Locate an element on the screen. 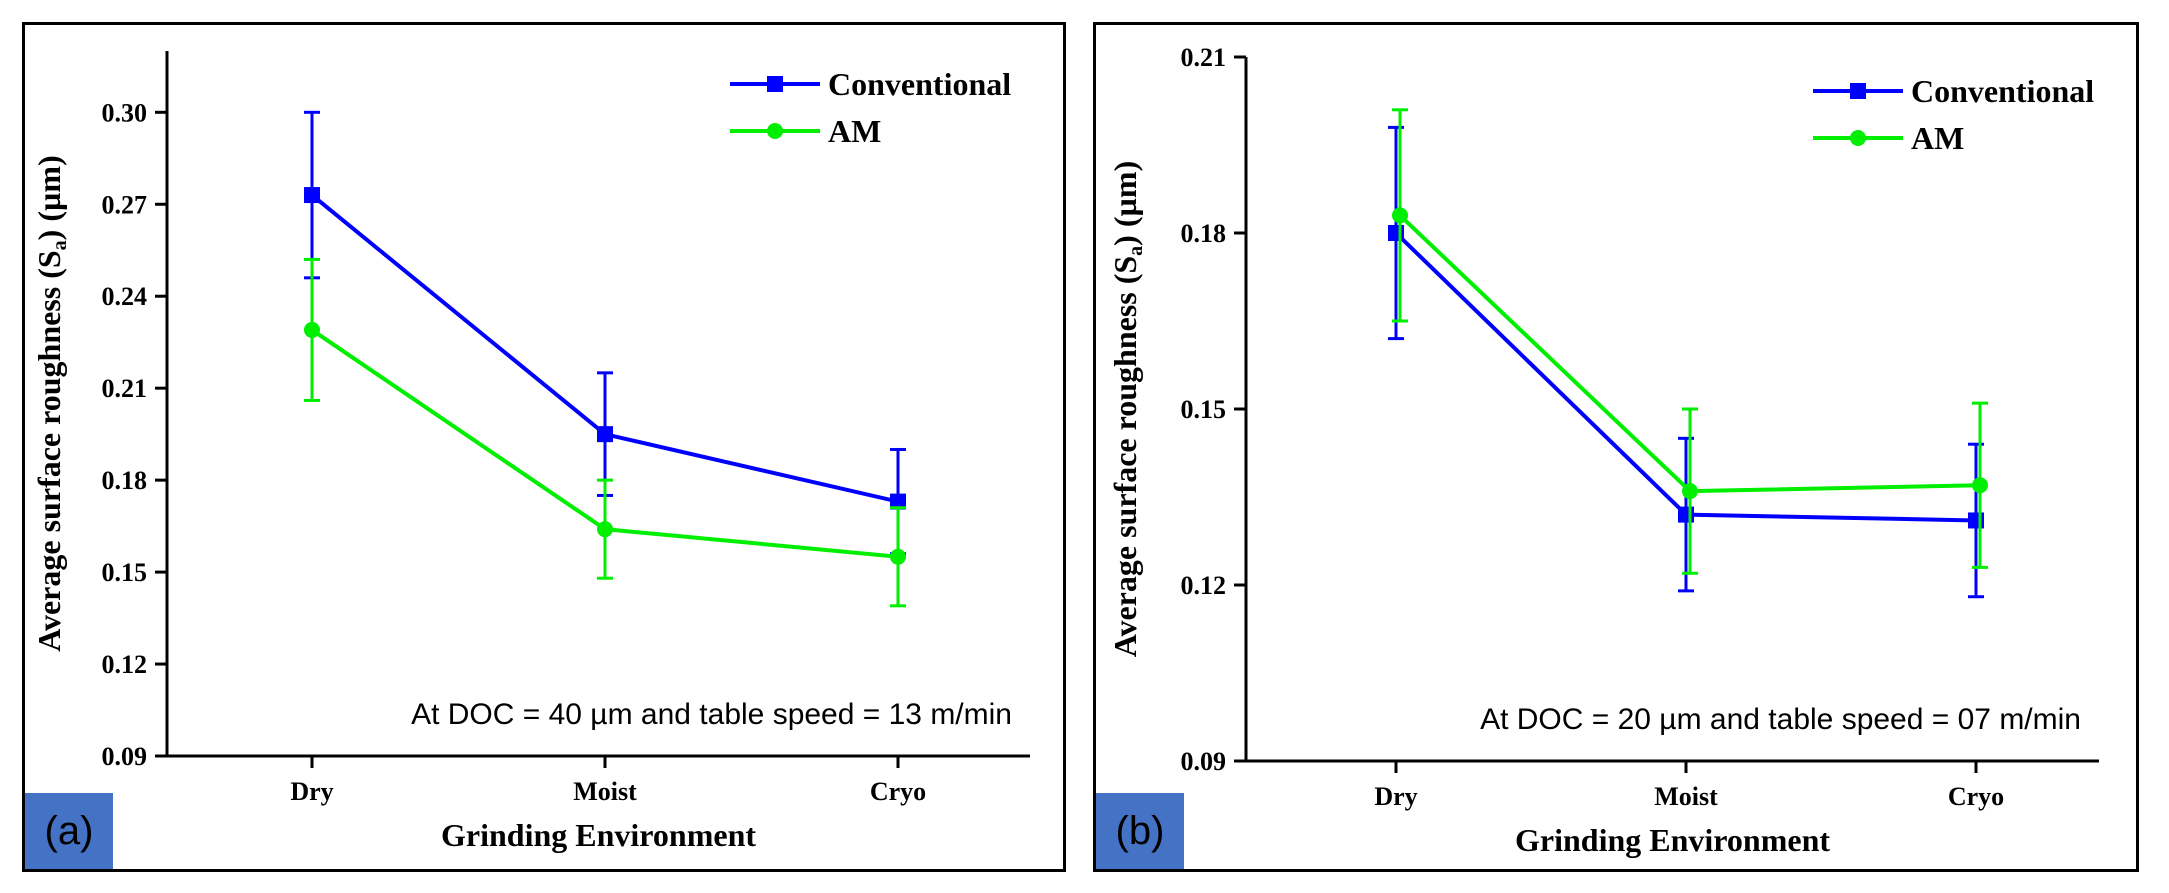 The width and height of the screenshot is (2169, 893). panel-label-a-box: (a) is located at coordinates (69, 831).